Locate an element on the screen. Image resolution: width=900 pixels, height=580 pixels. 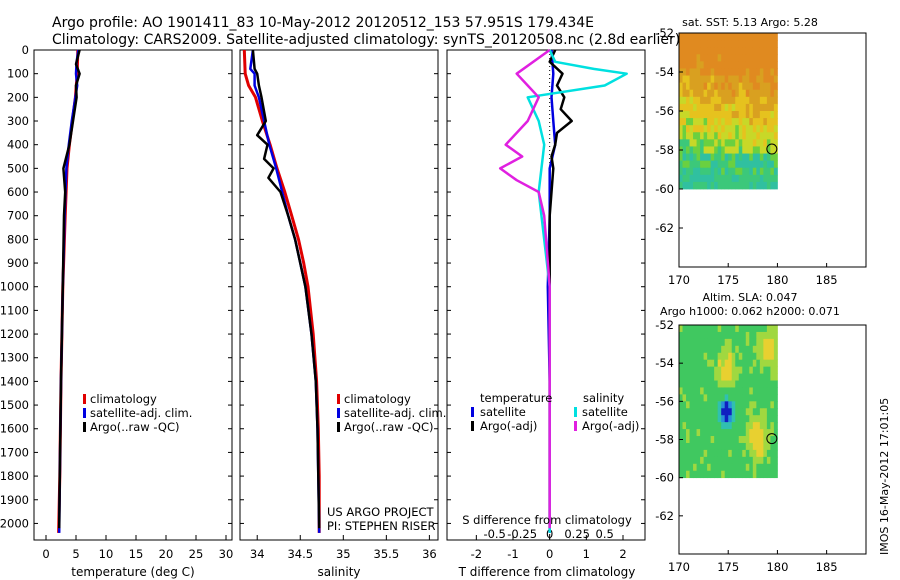
y-tick-label: 900 is located at coordinates (18, 263).